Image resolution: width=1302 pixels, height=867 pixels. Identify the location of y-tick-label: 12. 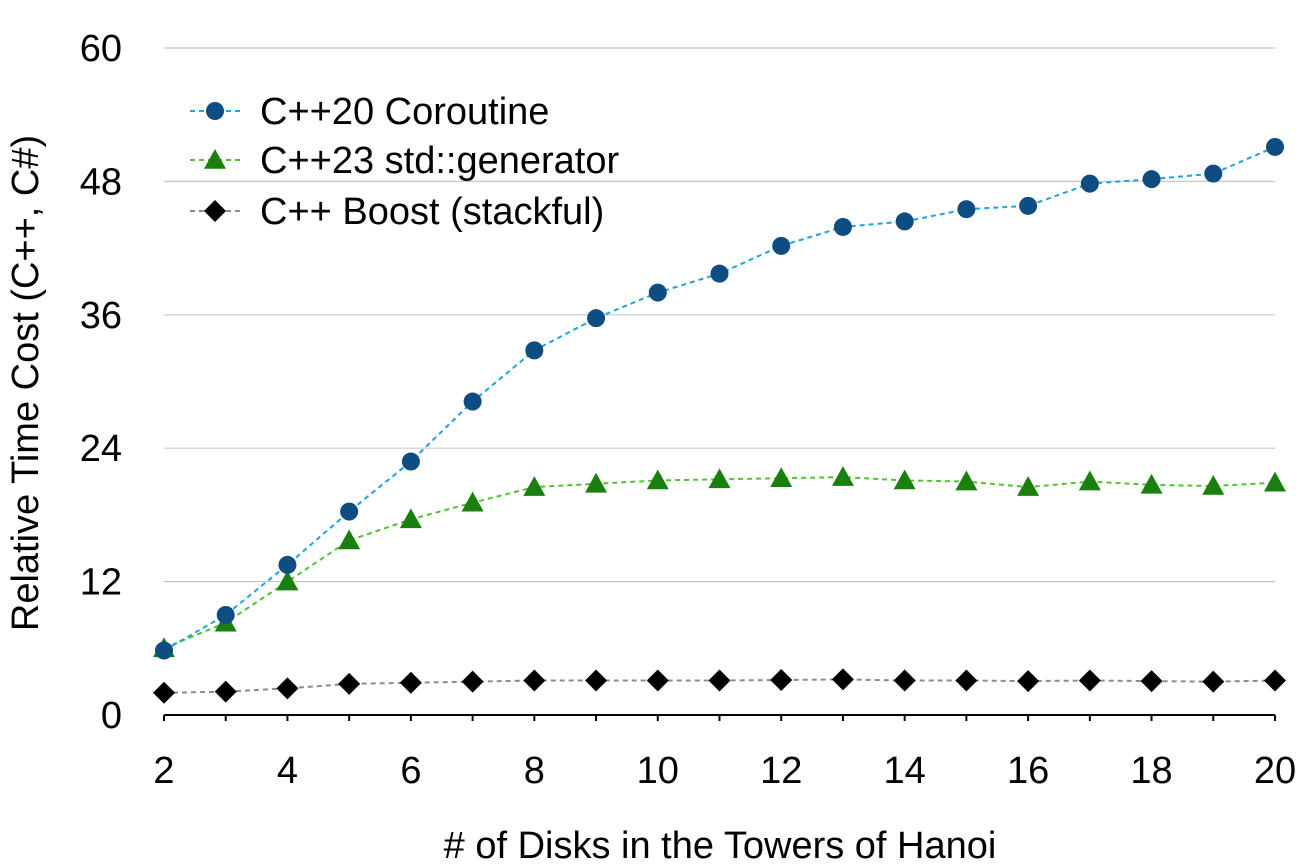
(101, 583).